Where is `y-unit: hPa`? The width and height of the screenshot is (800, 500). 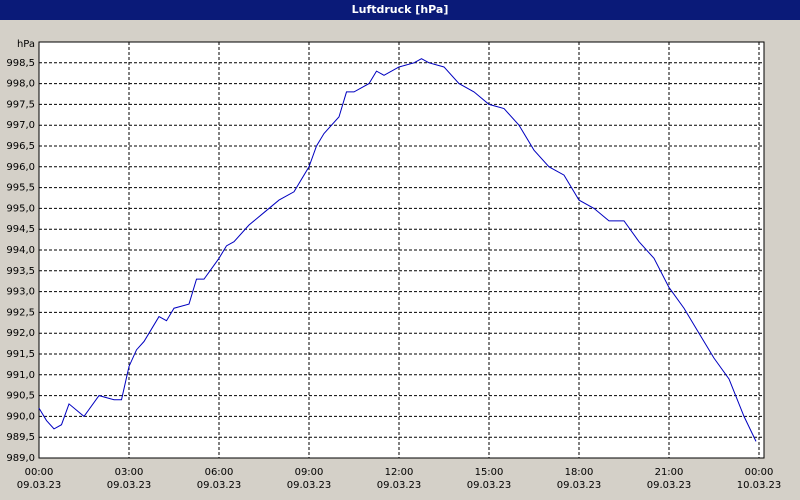 y-unit: hPa is located at coordinates (26, 44).